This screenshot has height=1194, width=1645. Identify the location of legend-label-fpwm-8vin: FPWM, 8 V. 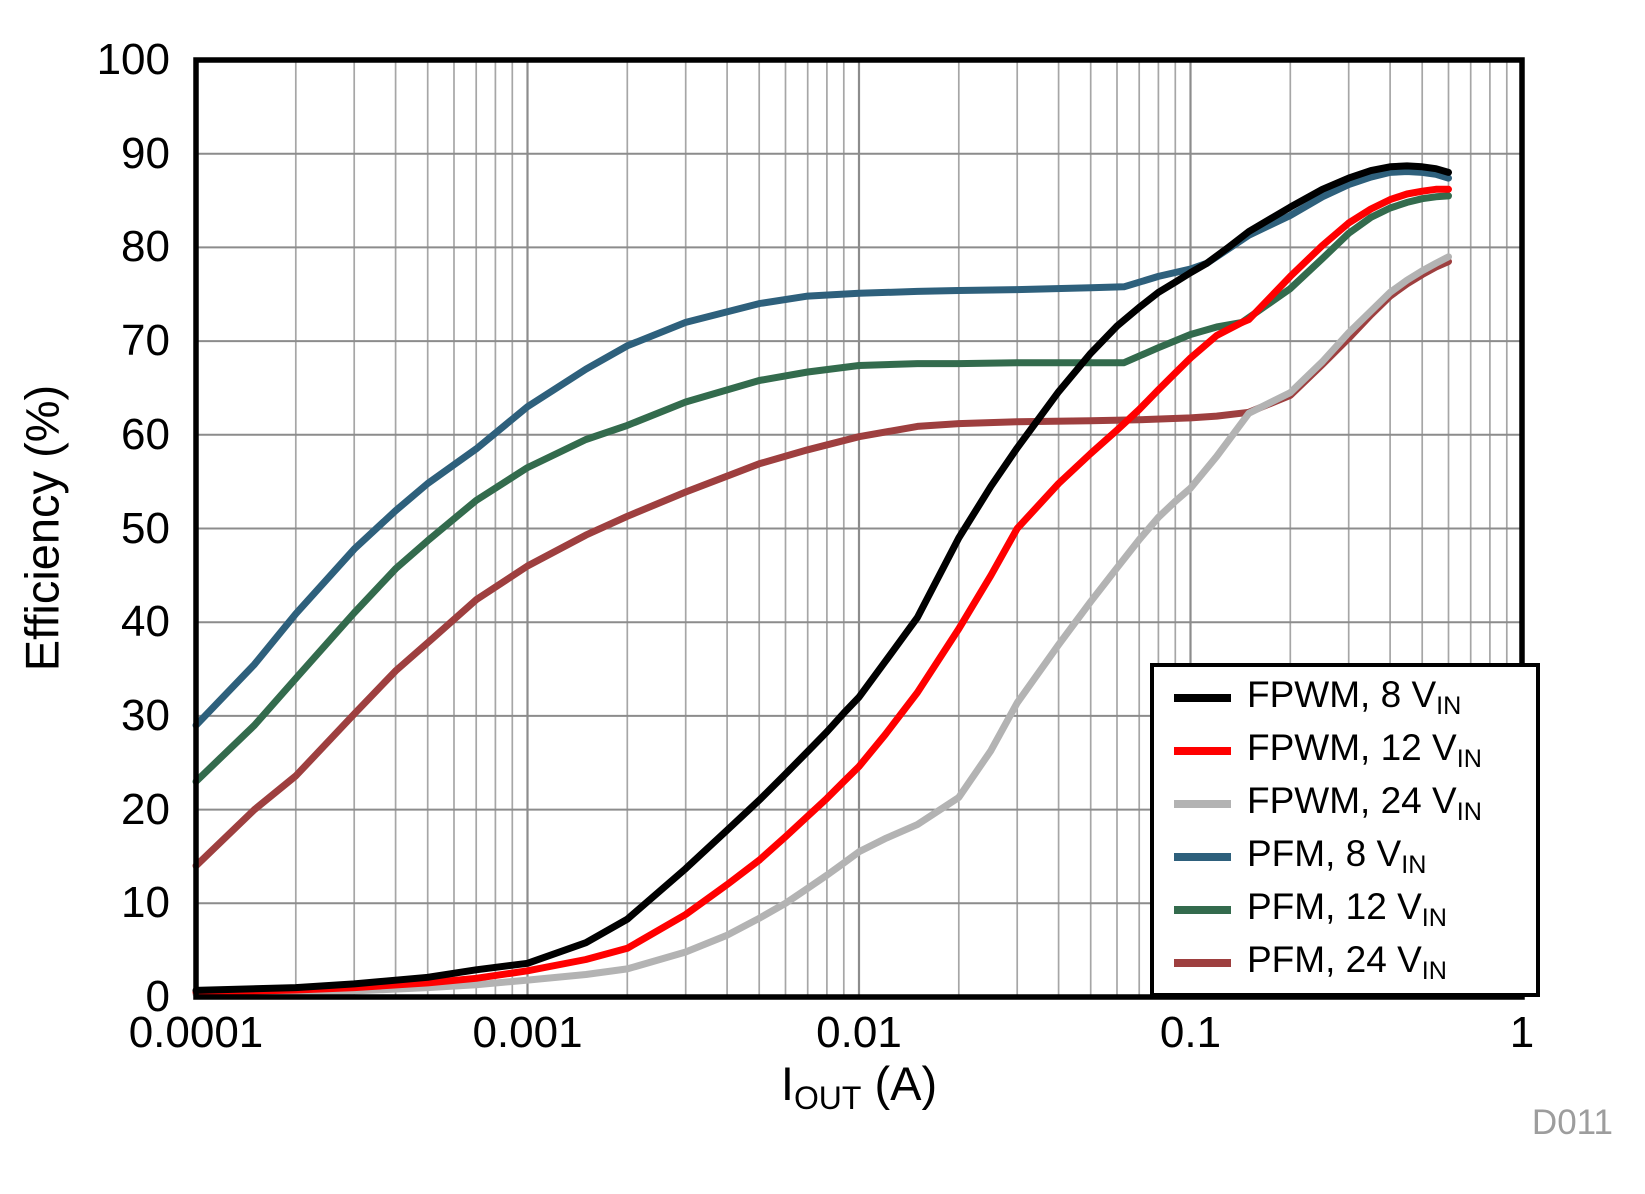
(1342, 694).